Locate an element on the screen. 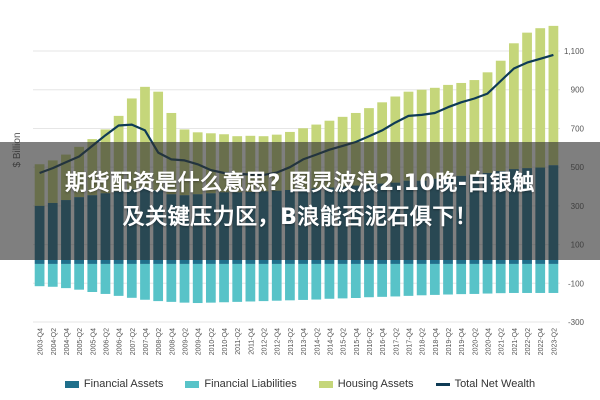 The height and width of the screenshot is (400, 600). x-tick-label: 2018-Q4 is located at coordinates (436, 341).